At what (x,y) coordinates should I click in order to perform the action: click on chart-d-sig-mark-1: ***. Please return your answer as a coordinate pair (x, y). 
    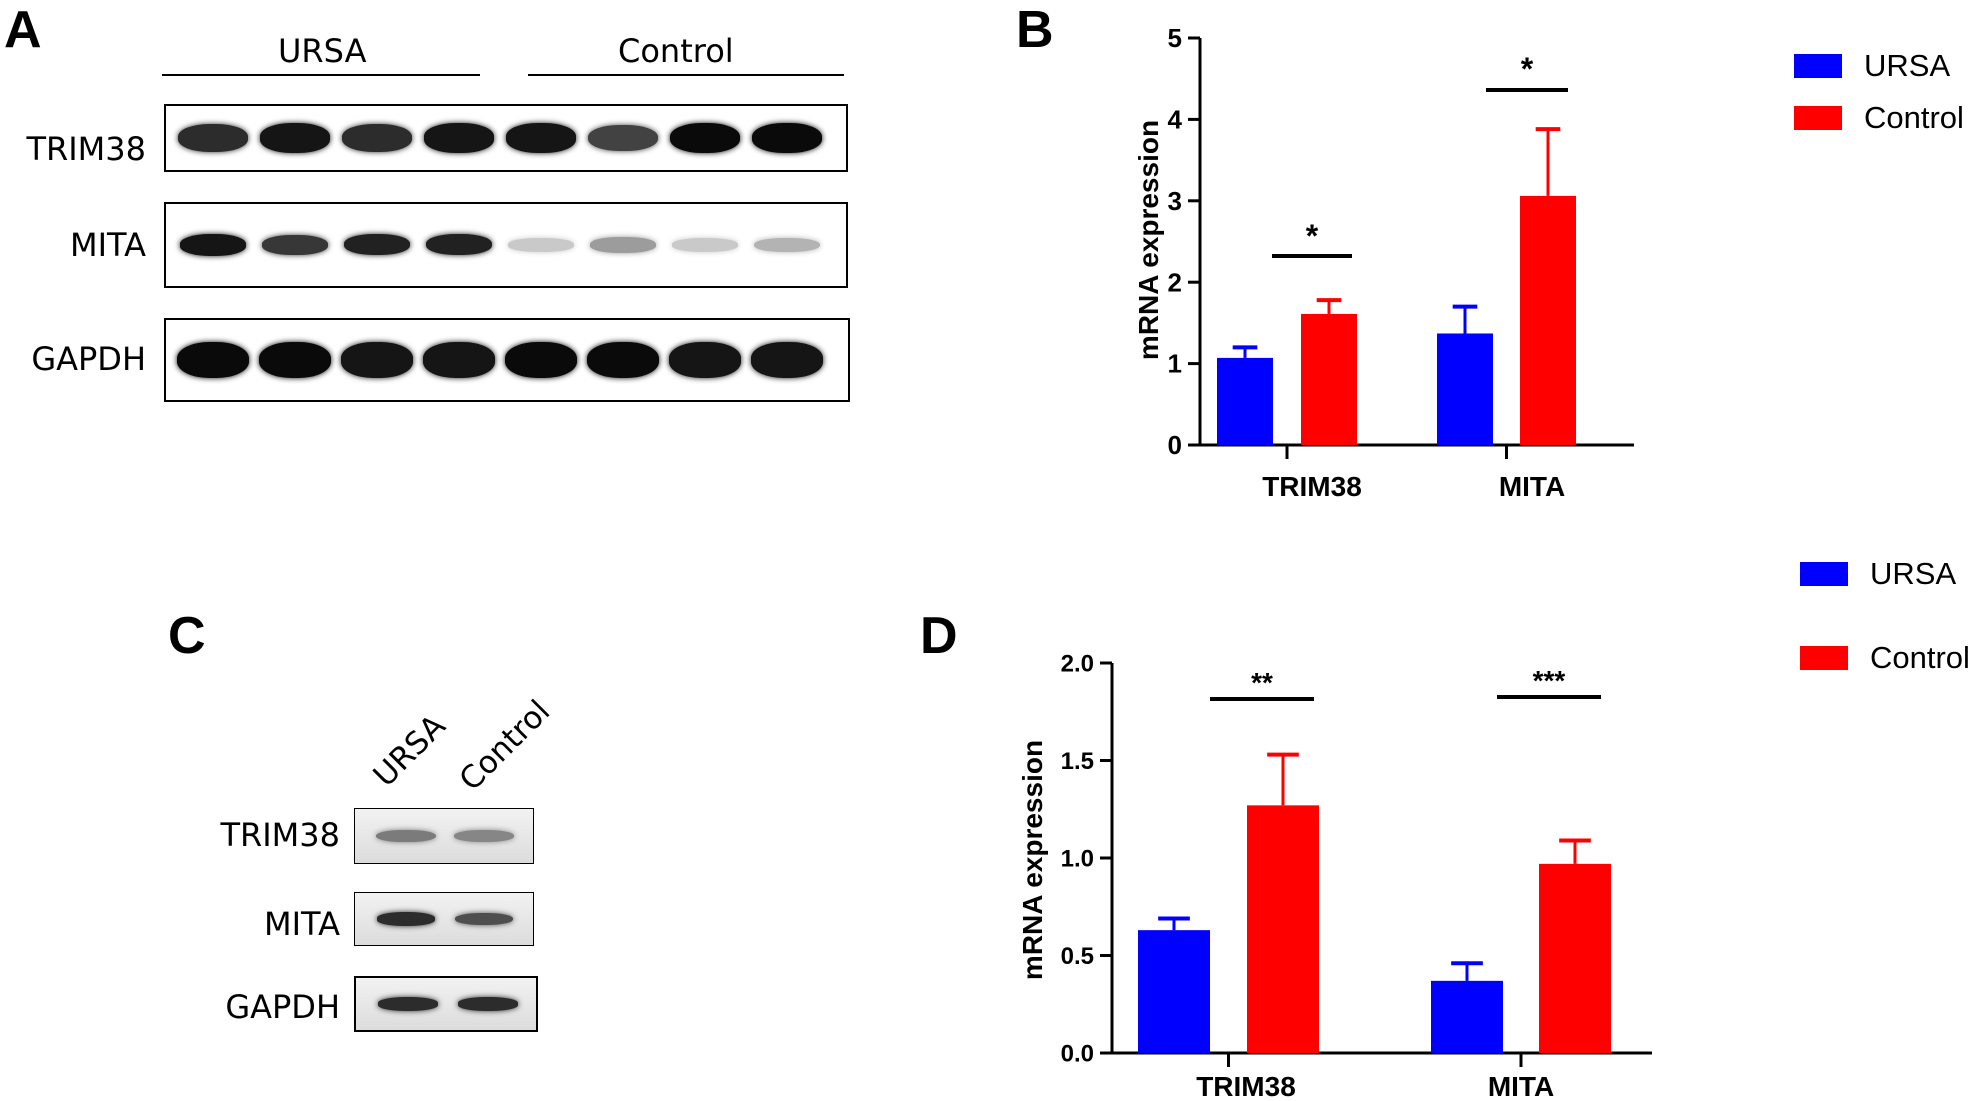
    Looking at the image, I should click on (1549, 680).